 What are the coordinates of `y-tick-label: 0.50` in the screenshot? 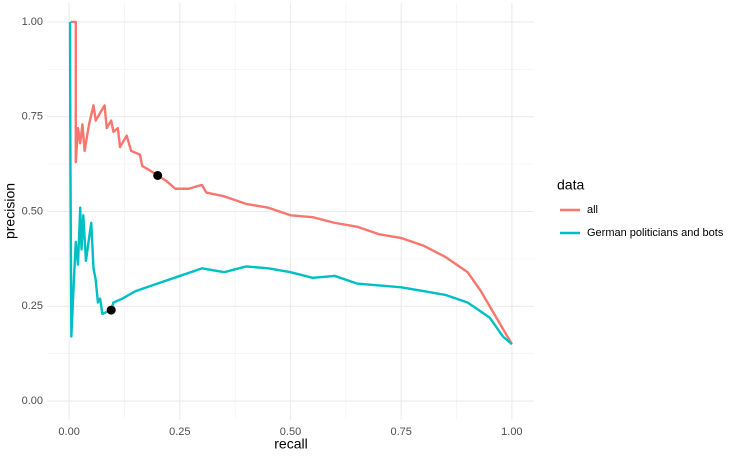 It's located at (32, 211).